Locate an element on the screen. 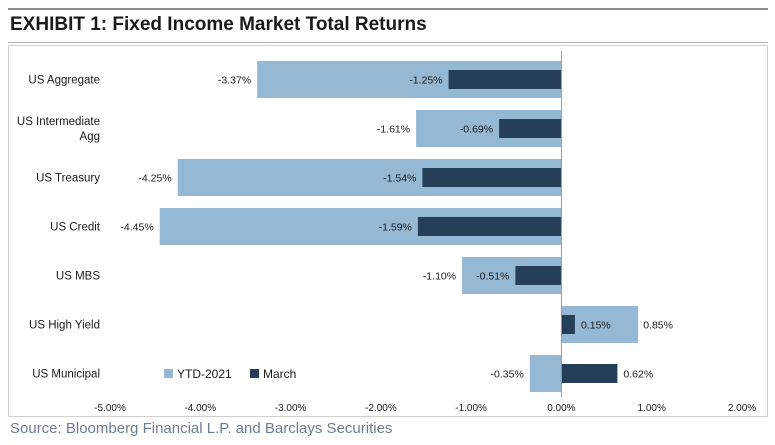 The width and height of the screenshot is (775, 445). category-label-line: US Credit is located at coordinates (75, 228).